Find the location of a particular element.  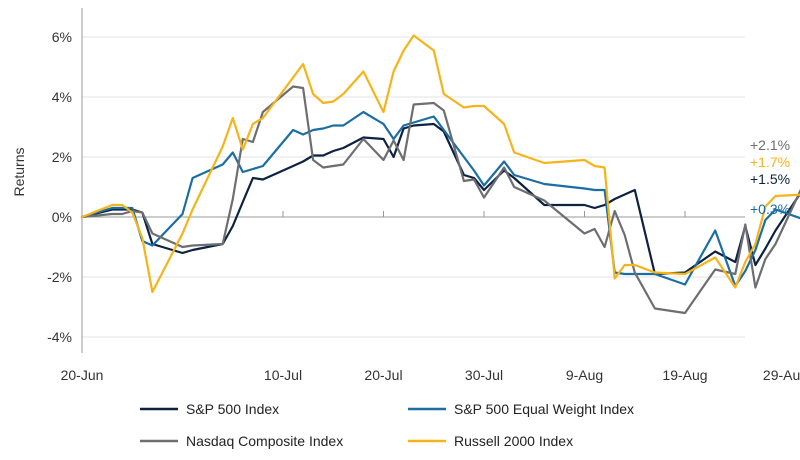

x-tick-label: 19-Aug is located at coordinates (684, 375).